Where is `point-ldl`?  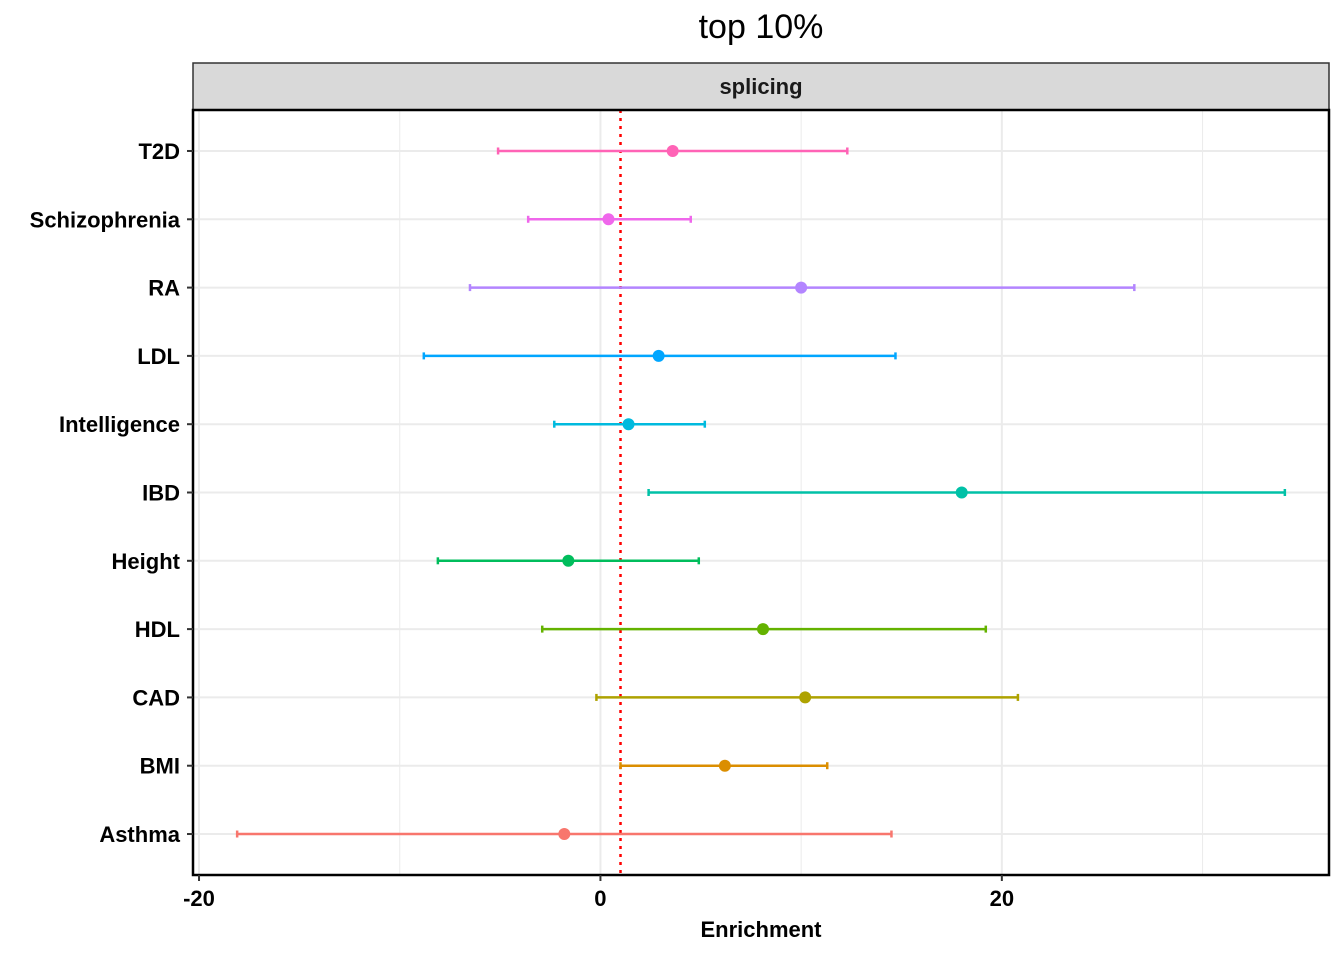
point-ldl is located at coordinates (658, 355).